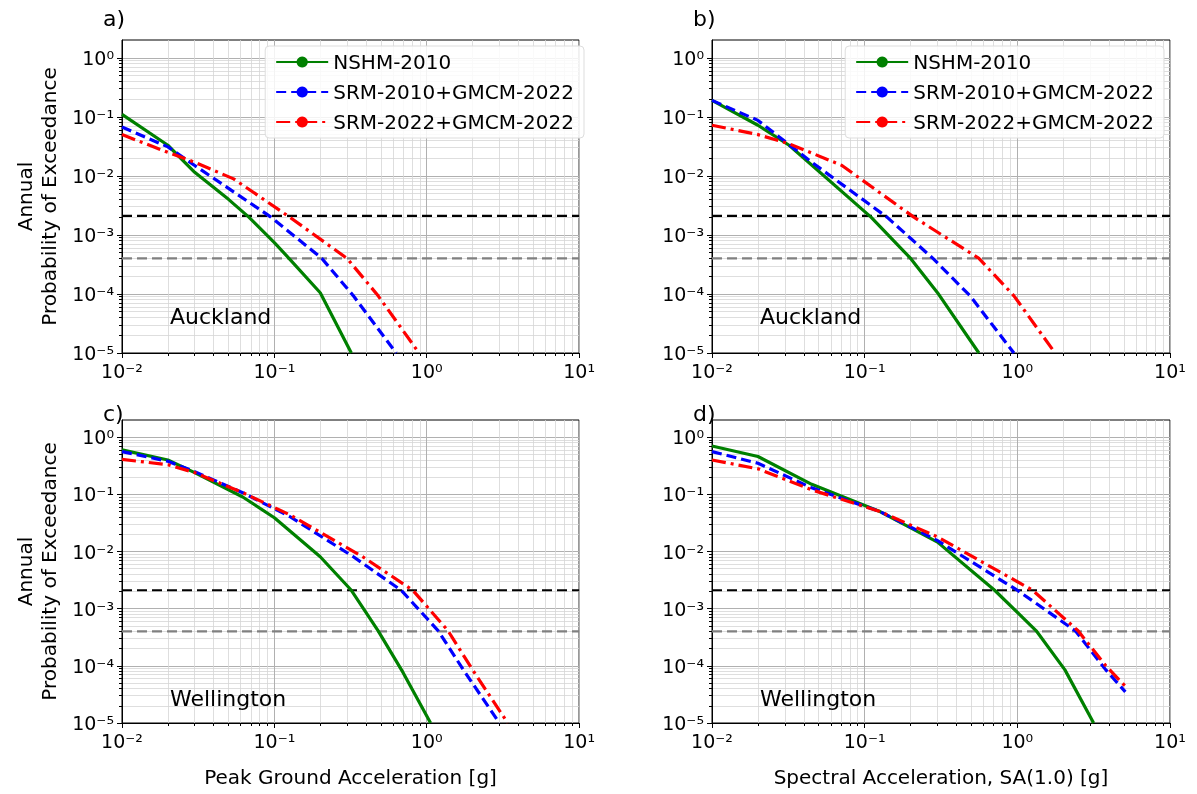  What do you see at coordinates (704, 413) in the screenshot?
I see `chart-title: d)` at bounding box center [704, 413].